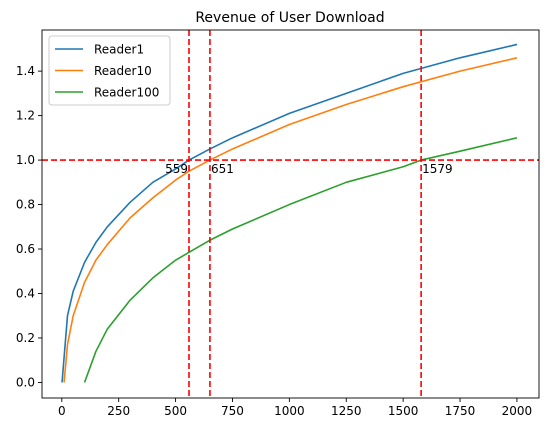  Describe the element at coordinates (437, 169) in the screenshot. I see `annotation-label: 1579` at that location.